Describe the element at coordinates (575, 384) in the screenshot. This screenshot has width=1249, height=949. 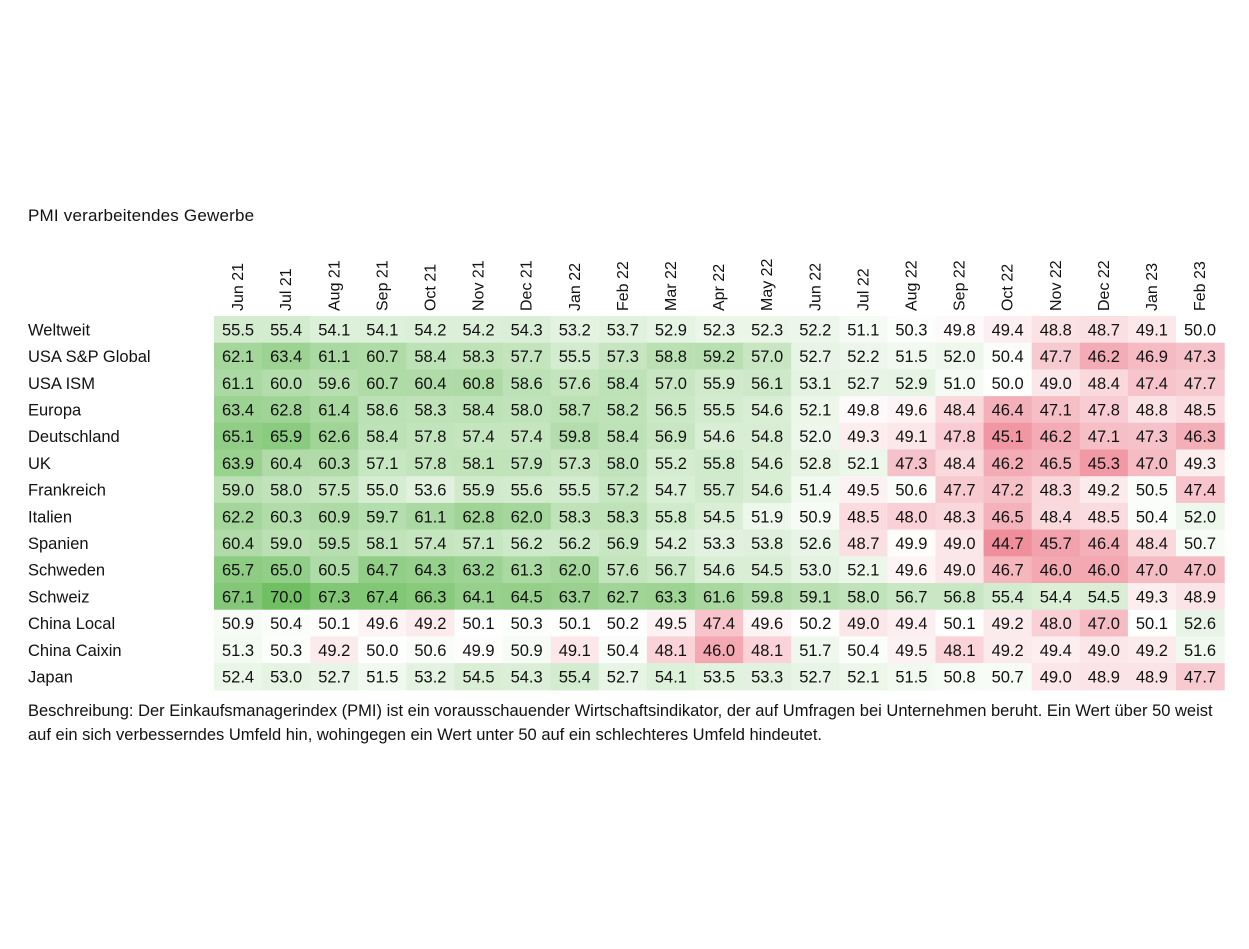
I see `cell-value: 57.6` at that location.